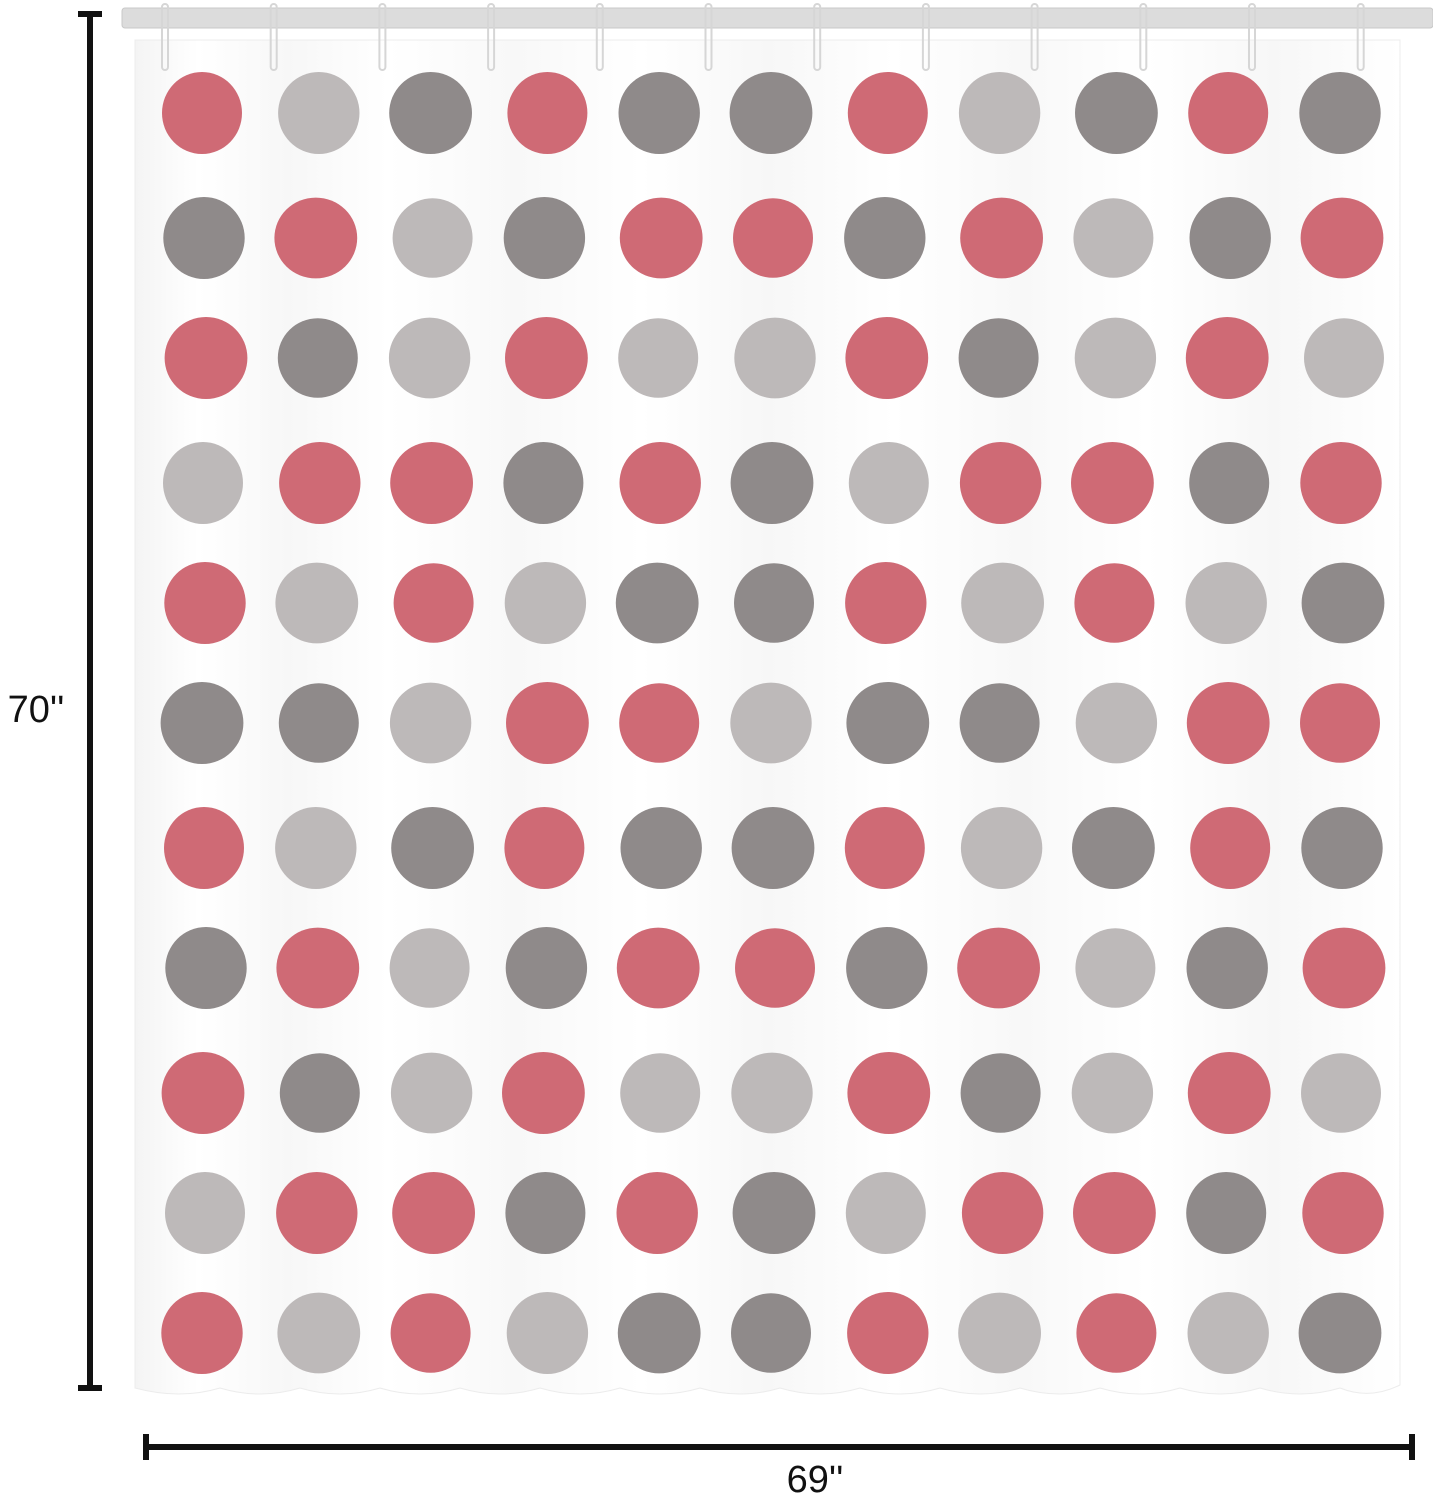 Image resolution: width=1433 pixels, height=1500 pixels. Describe the element at coordinates (763, 37) in the screenshot. I see `hooks` at that location.